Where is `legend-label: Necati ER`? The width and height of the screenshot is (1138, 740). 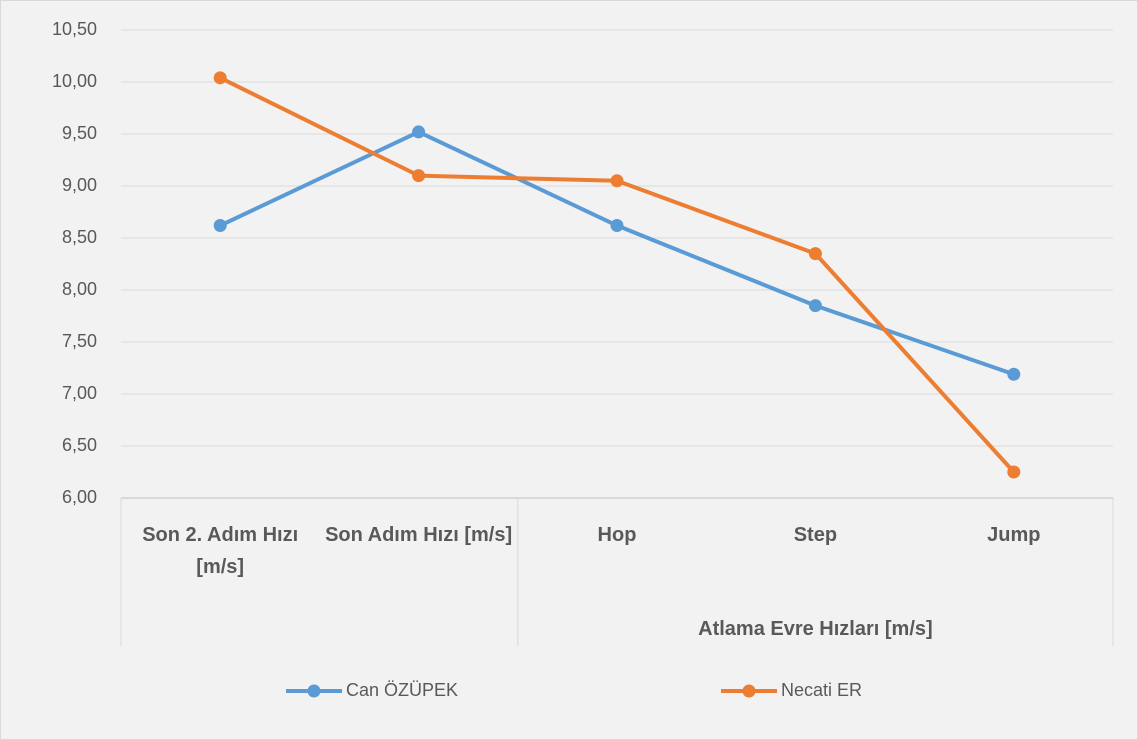
legend-label: Necati ER is located at coordinates (821, 690).